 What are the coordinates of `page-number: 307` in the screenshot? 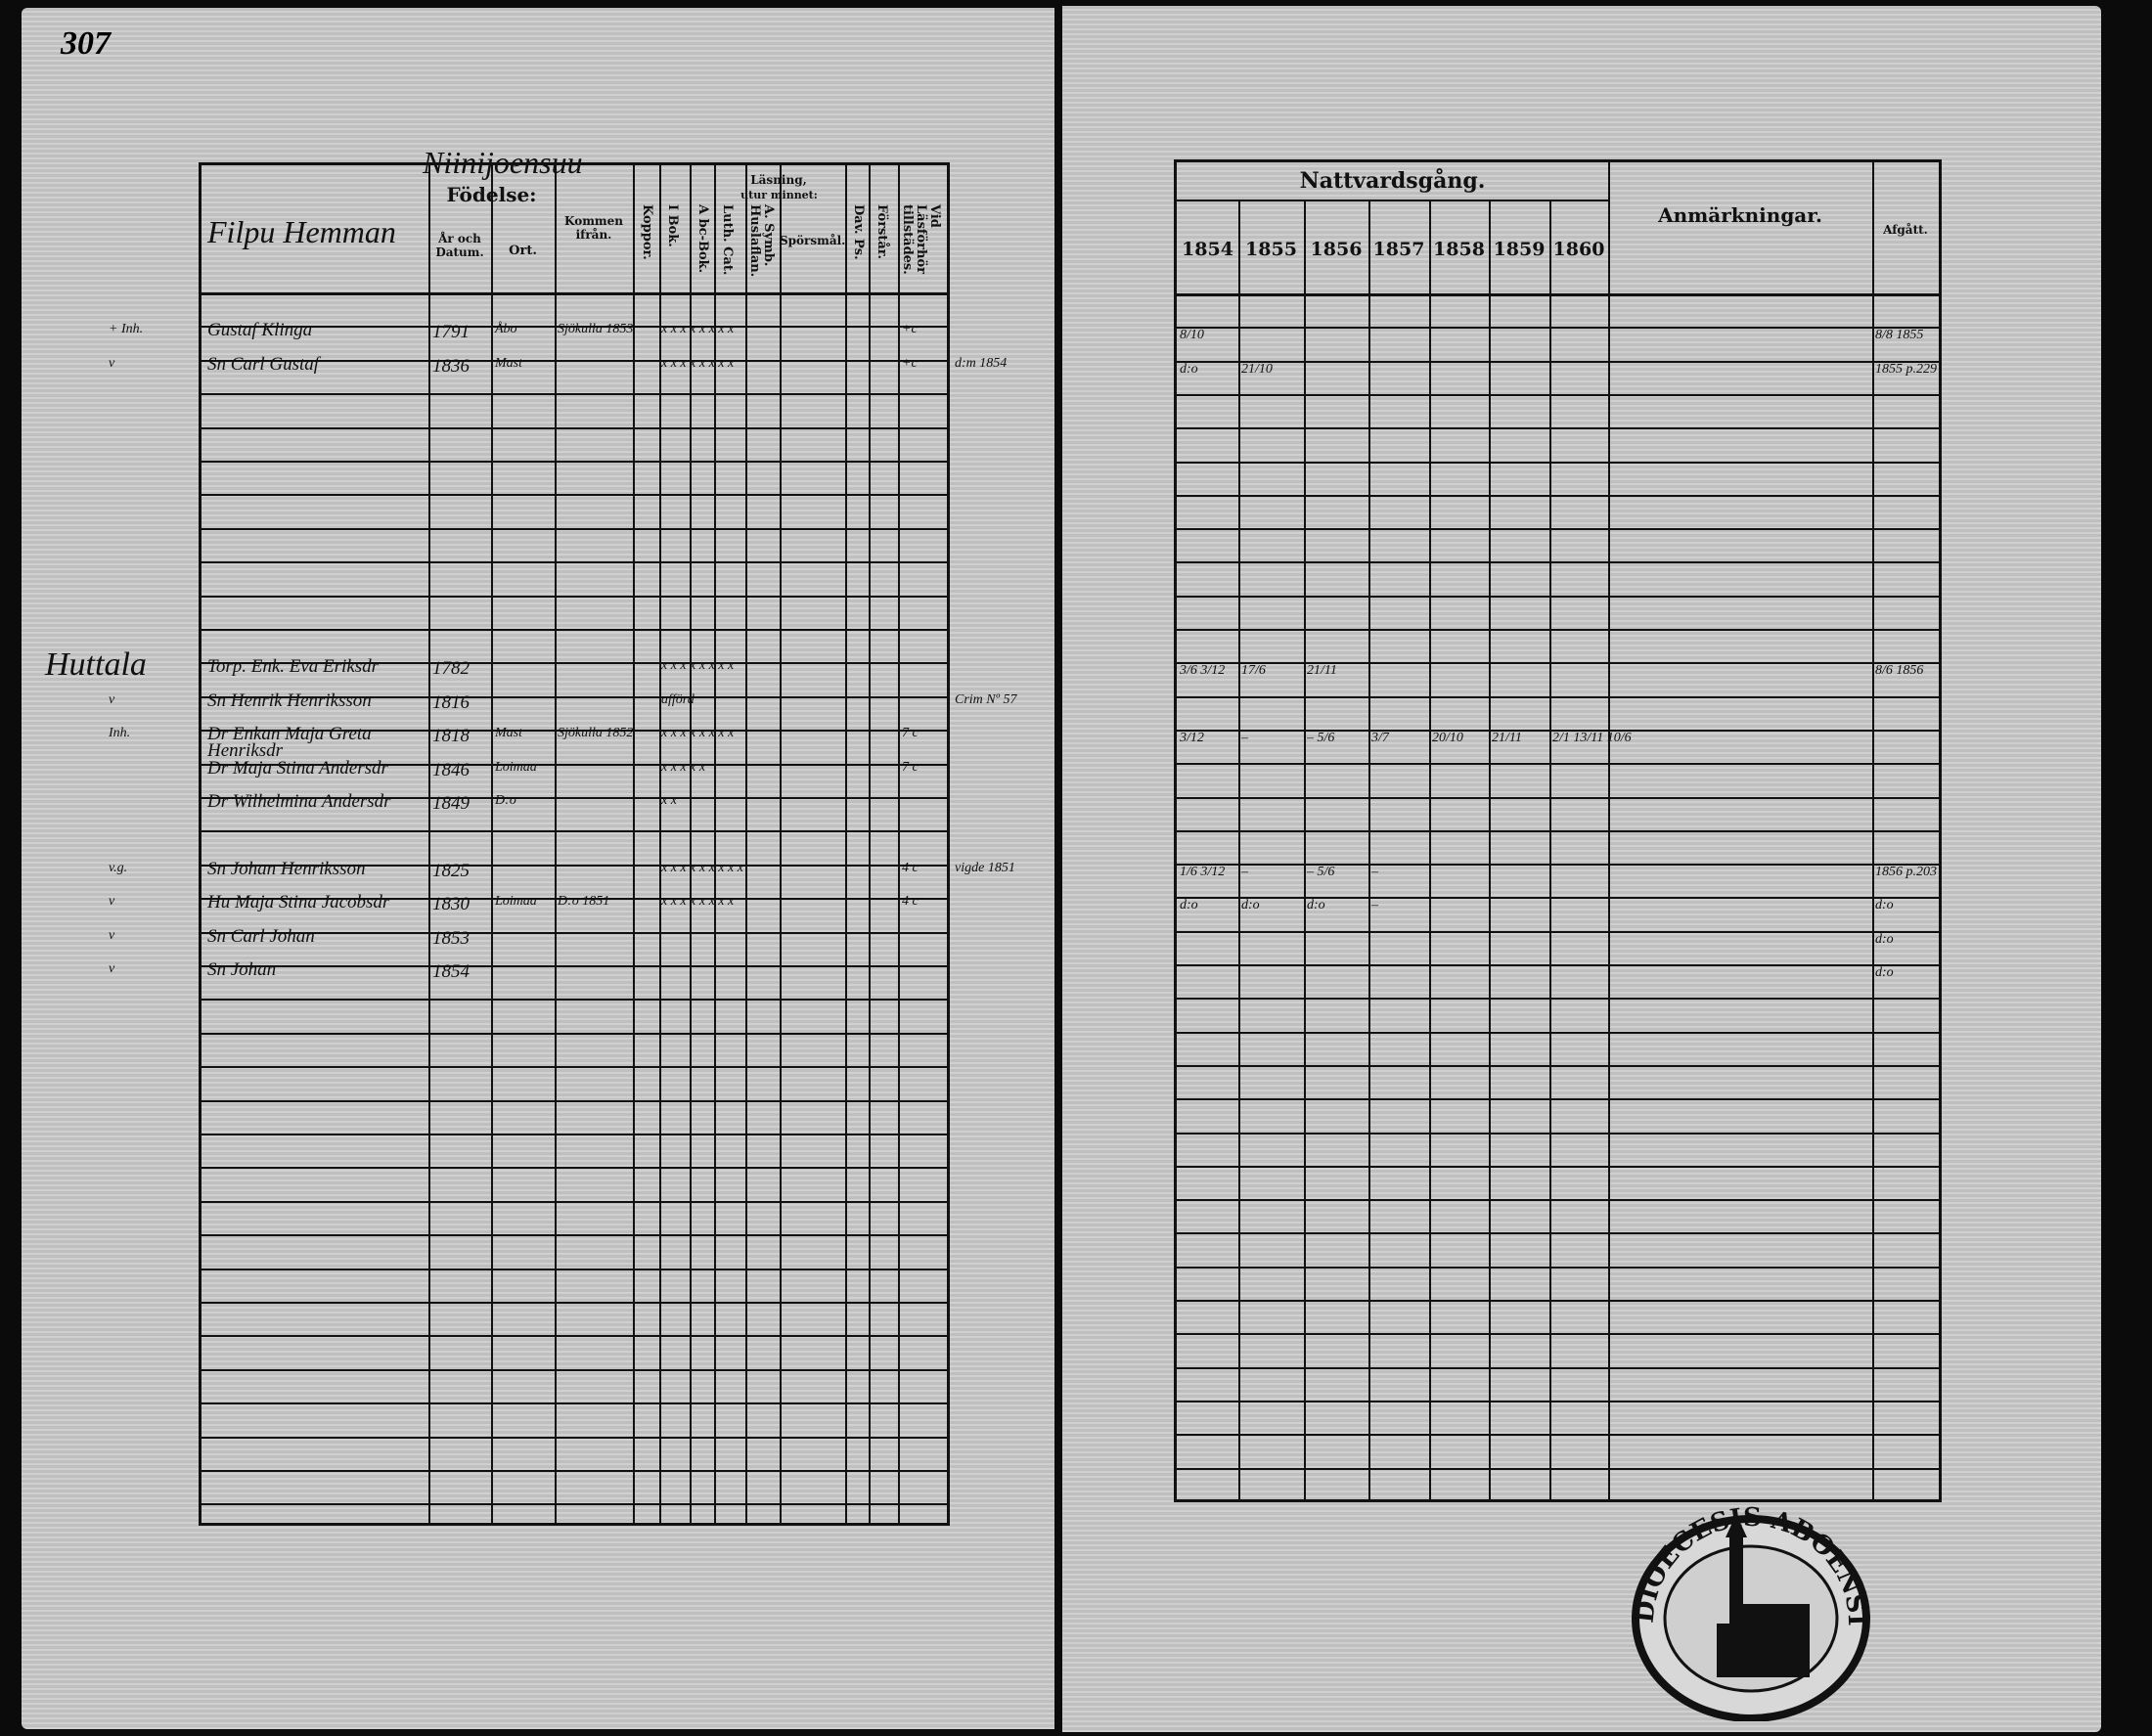 It's located at (86, 43).